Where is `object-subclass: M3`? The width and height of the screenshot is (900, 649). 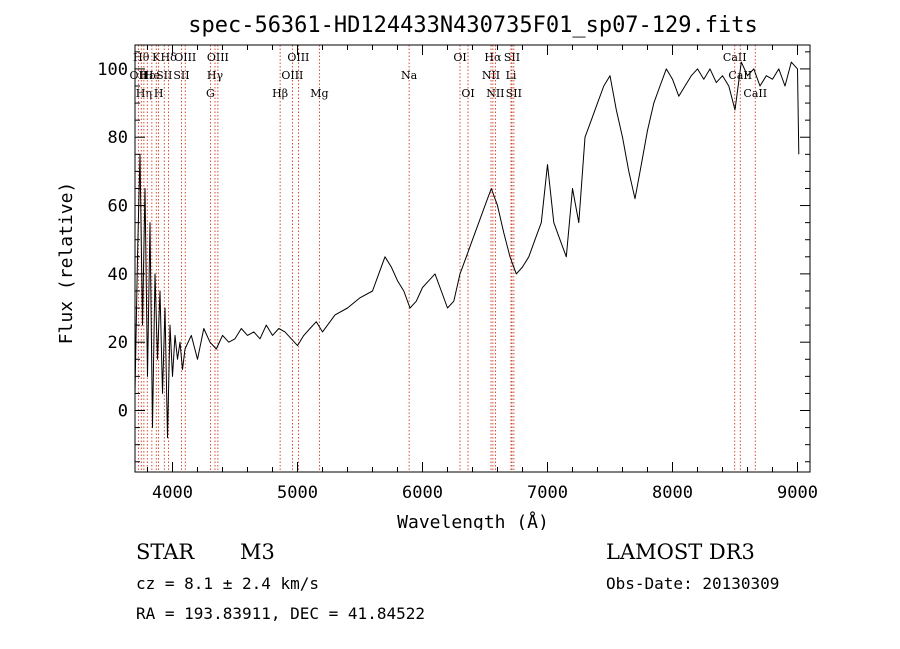 object-subclass: M3 is located at coordinates (257, 552).